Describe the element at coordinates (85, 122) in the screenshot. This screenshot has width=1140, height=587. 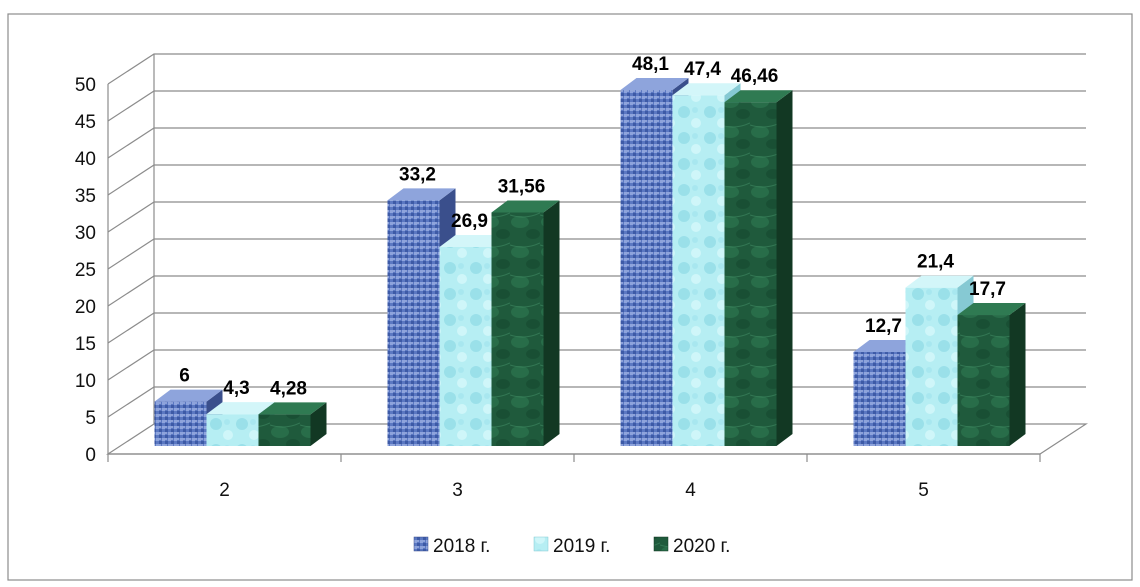
I see `y-tick-label: 45` at that location.